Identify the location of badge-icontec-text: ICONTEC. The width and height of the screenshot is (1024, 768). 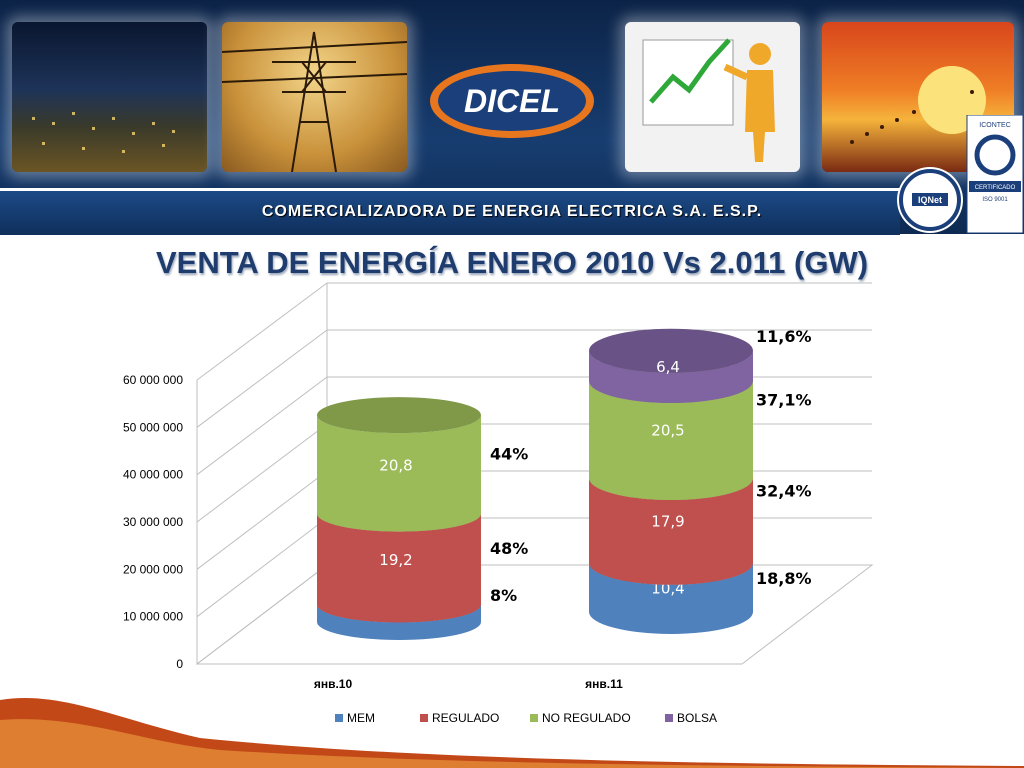
(995, 125).